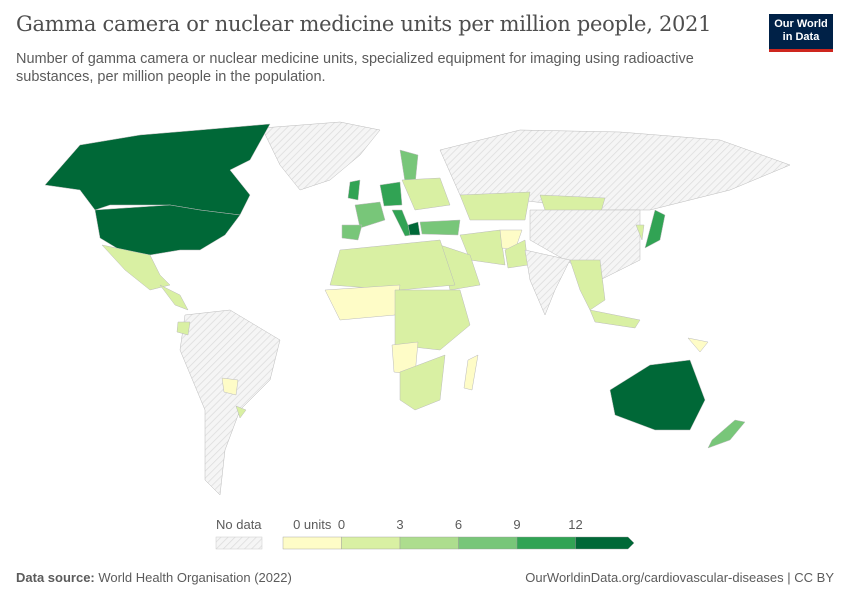 The width and height of the screenshot is (850, 600). I want to click on country-india, so click(547, 282).